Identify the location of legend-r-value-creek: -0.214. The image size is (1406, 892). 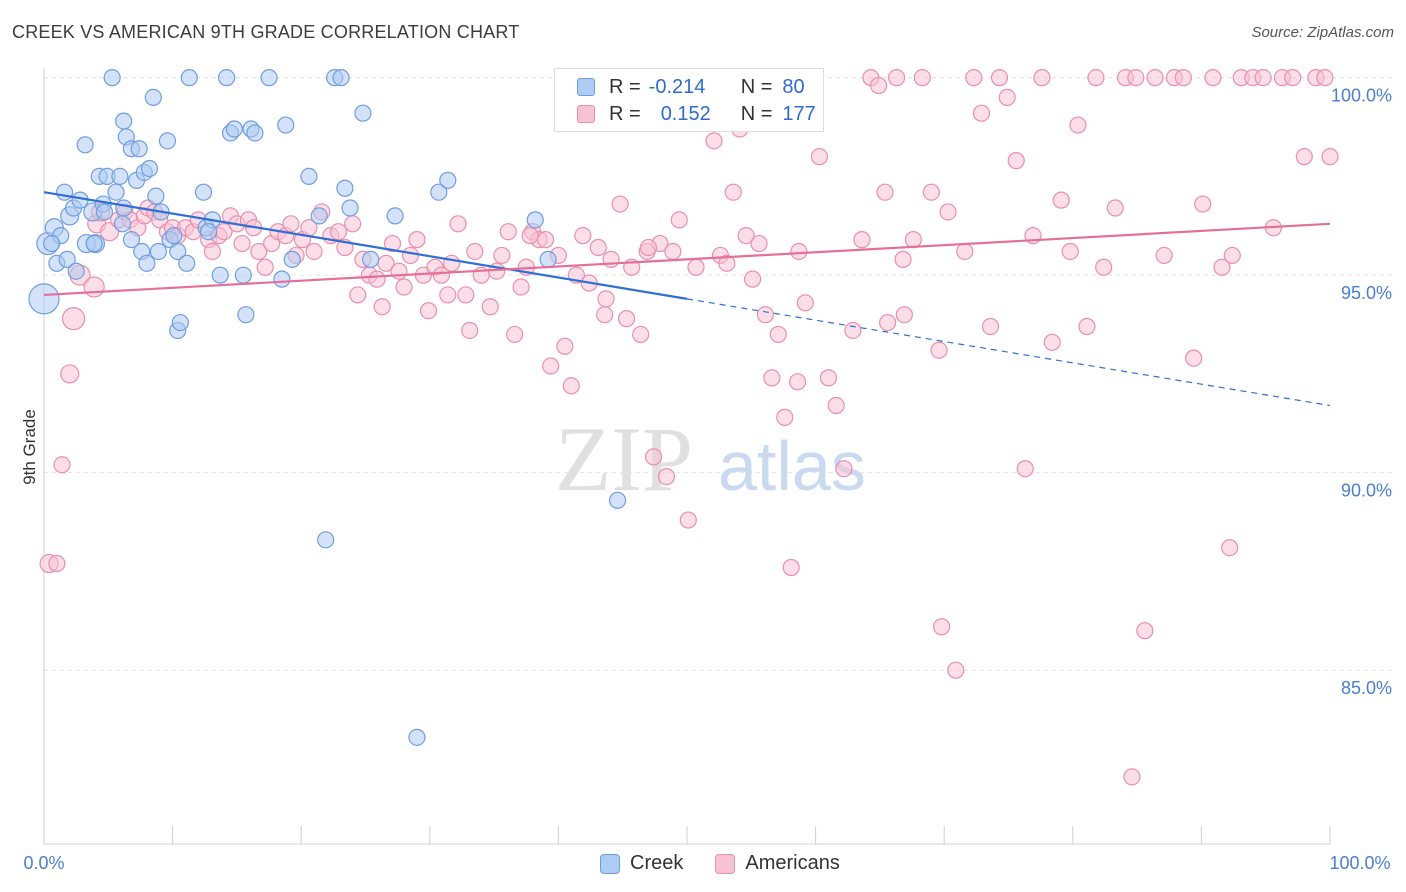
(677, 86).